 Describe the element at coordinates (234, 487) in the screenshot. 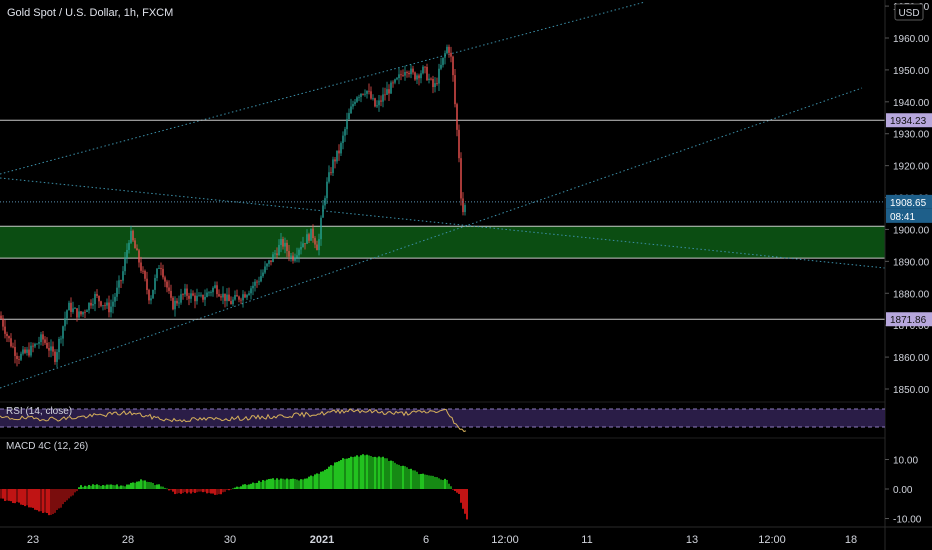

I see `macd-pane` at that location.